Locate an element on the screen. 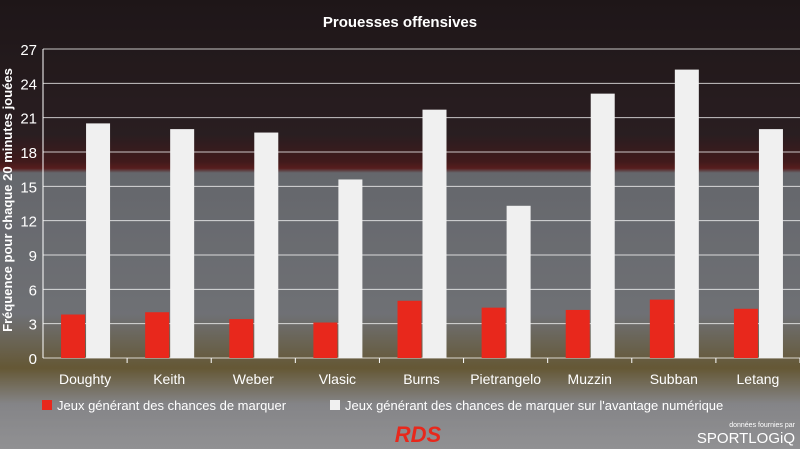 Image resolution: width=800 pixels, height=449 pixels. source-label: données fournies par is located at coordinates (762, 425).